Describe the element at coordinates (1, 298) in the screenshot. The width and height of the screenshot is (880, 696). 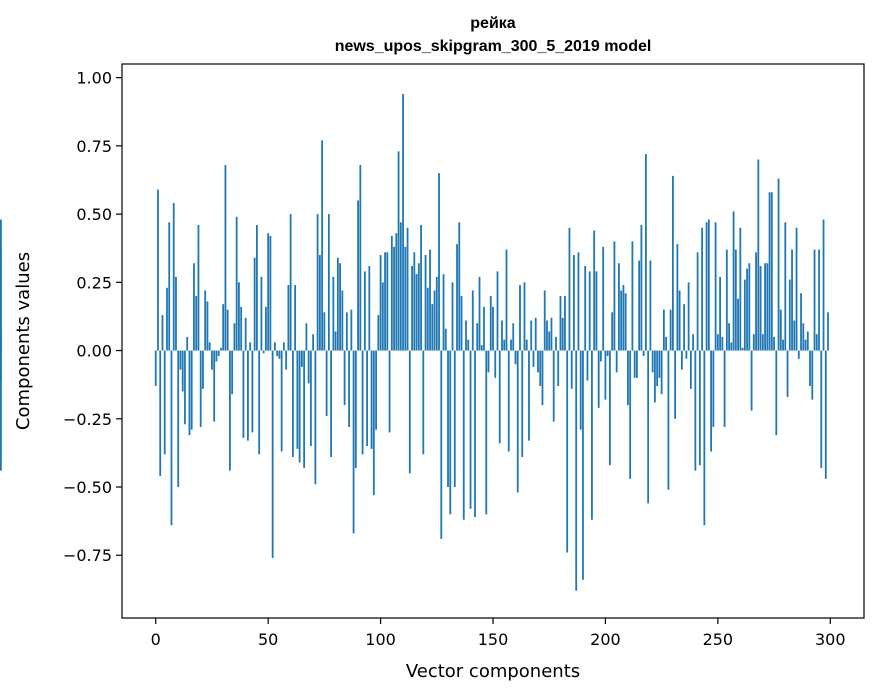
I see `bar-undefined` at that location.